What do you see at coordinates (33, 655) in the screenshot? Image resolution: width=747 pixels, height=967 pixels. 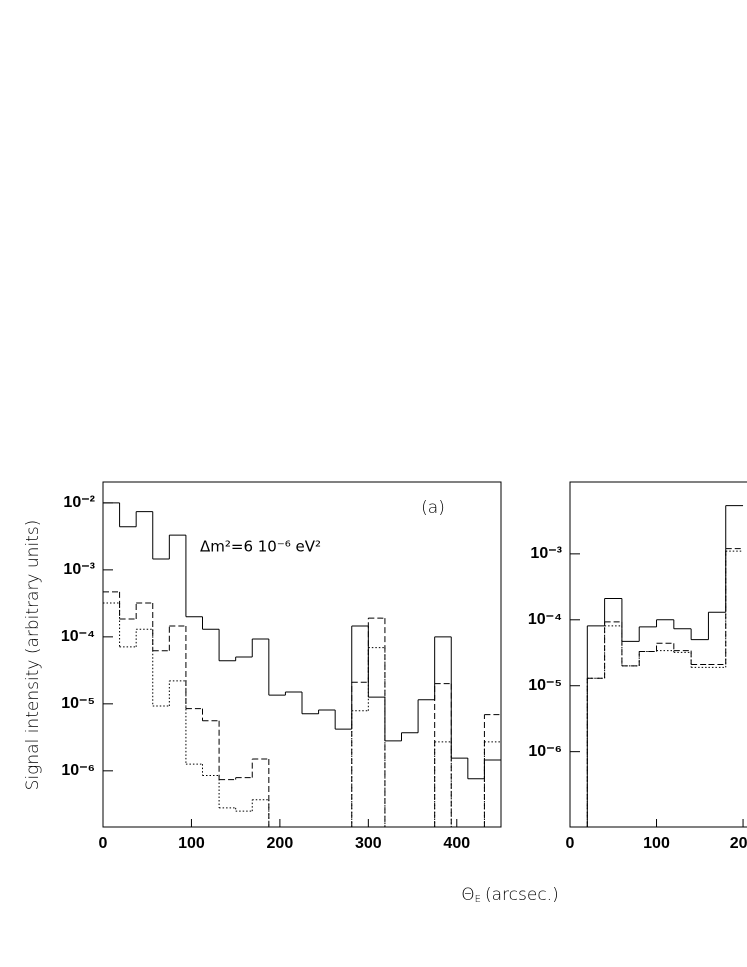 I see `y-axis-label: Signal intensity (arbitrary units)` at bounding box center [33, 655].